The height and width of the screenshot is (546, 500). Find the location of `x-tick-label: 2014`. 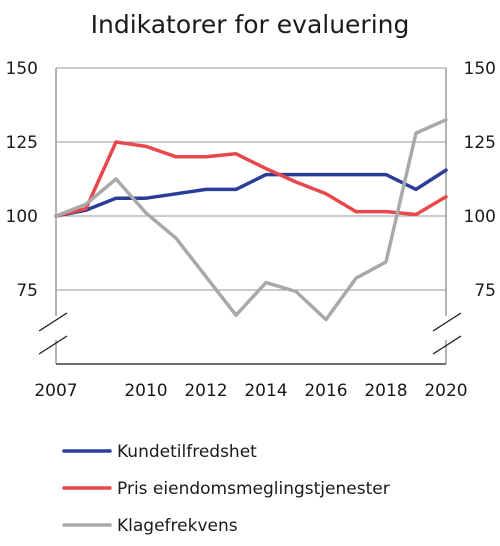

x-tick-label: 2014 is located at coordinates (265, 391).